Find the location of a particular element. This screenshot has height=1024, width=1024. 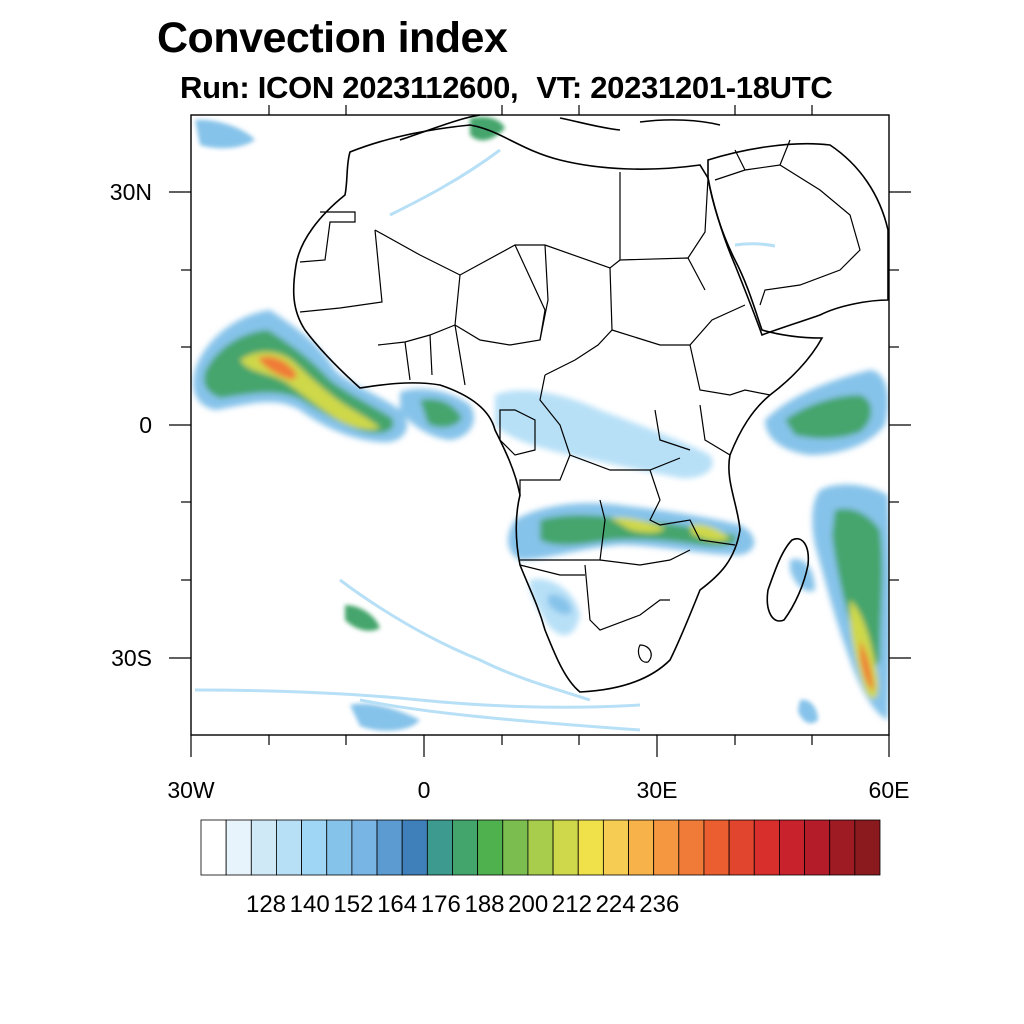

valid-time-label: VT: 20231201-18UTC is located at coordinates (684, 87).